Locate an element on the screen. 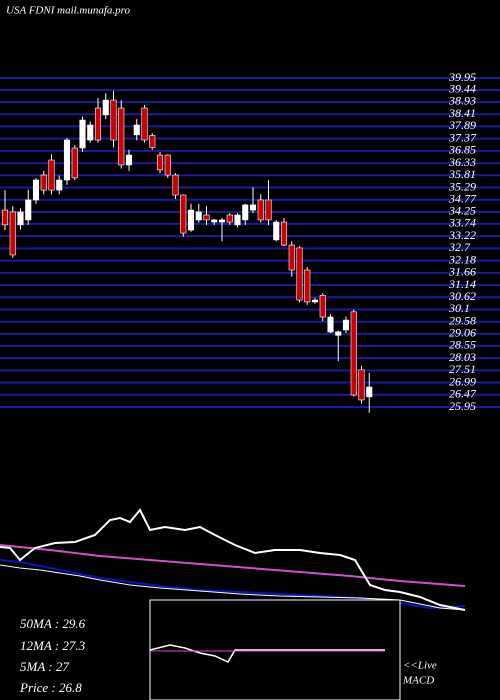 This screenshot has height=700, width=500. y-tick-label: 26.47 is located at coordinates (463, 394).